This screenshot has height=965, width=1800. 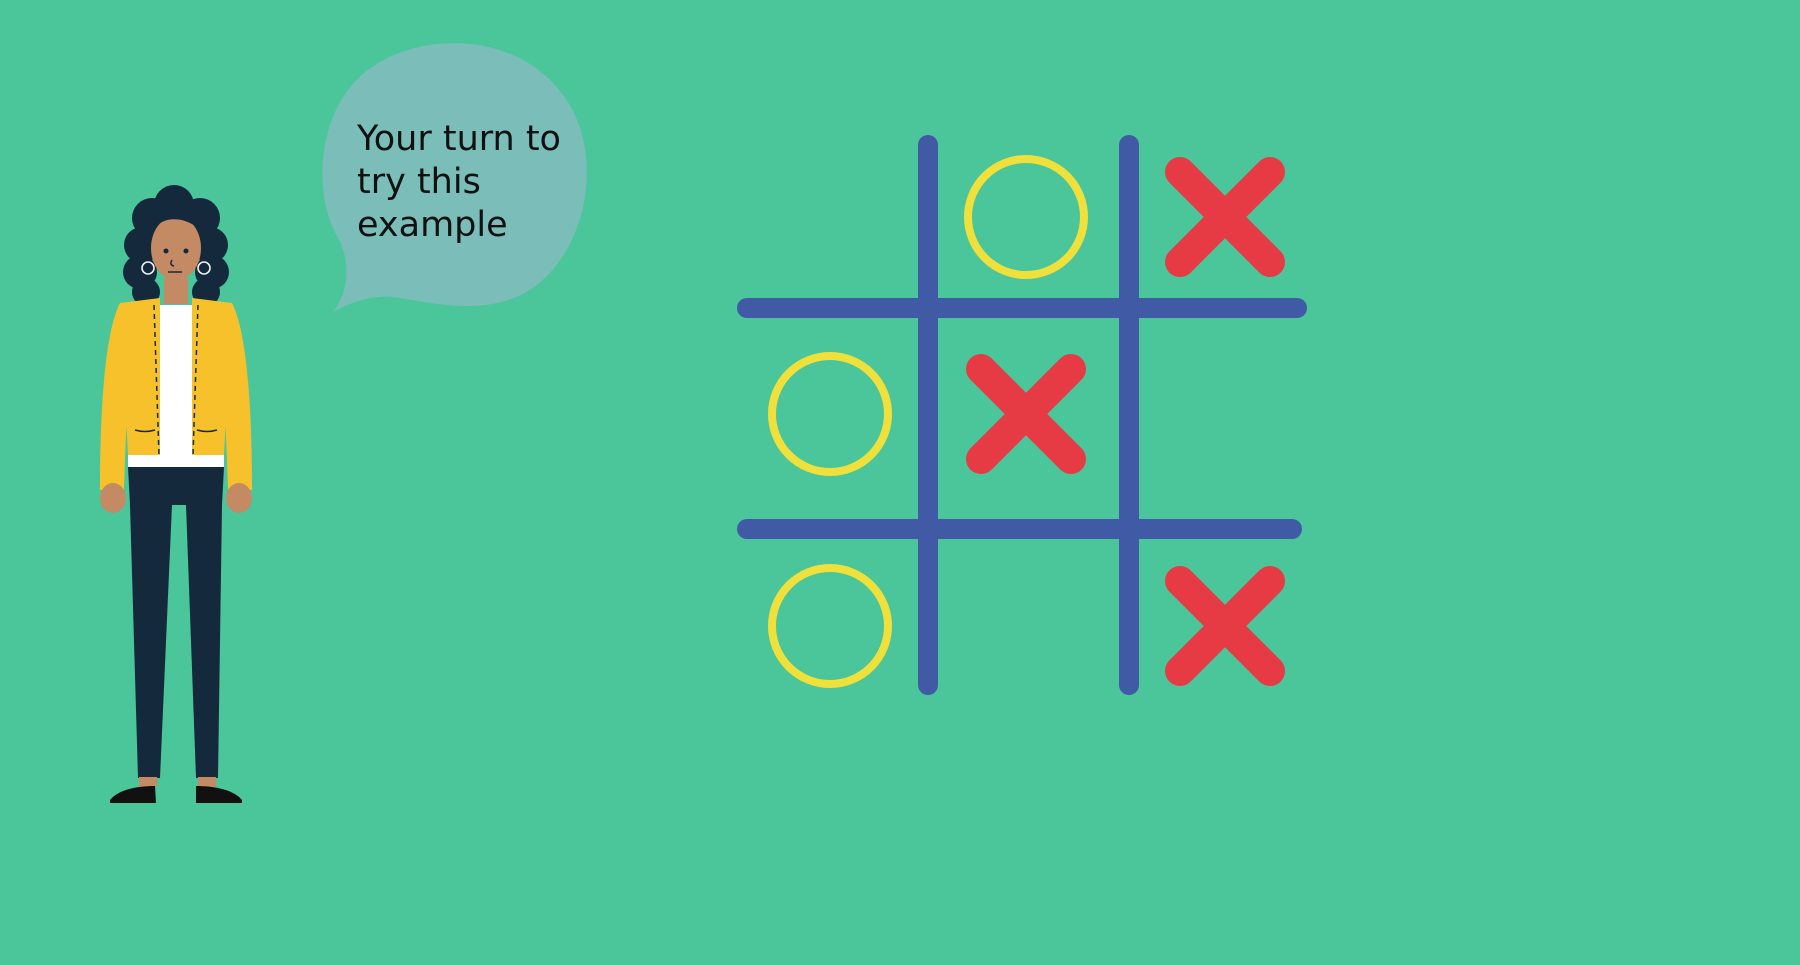 I want to click on speech-bubble, so click(x=454, y=177).